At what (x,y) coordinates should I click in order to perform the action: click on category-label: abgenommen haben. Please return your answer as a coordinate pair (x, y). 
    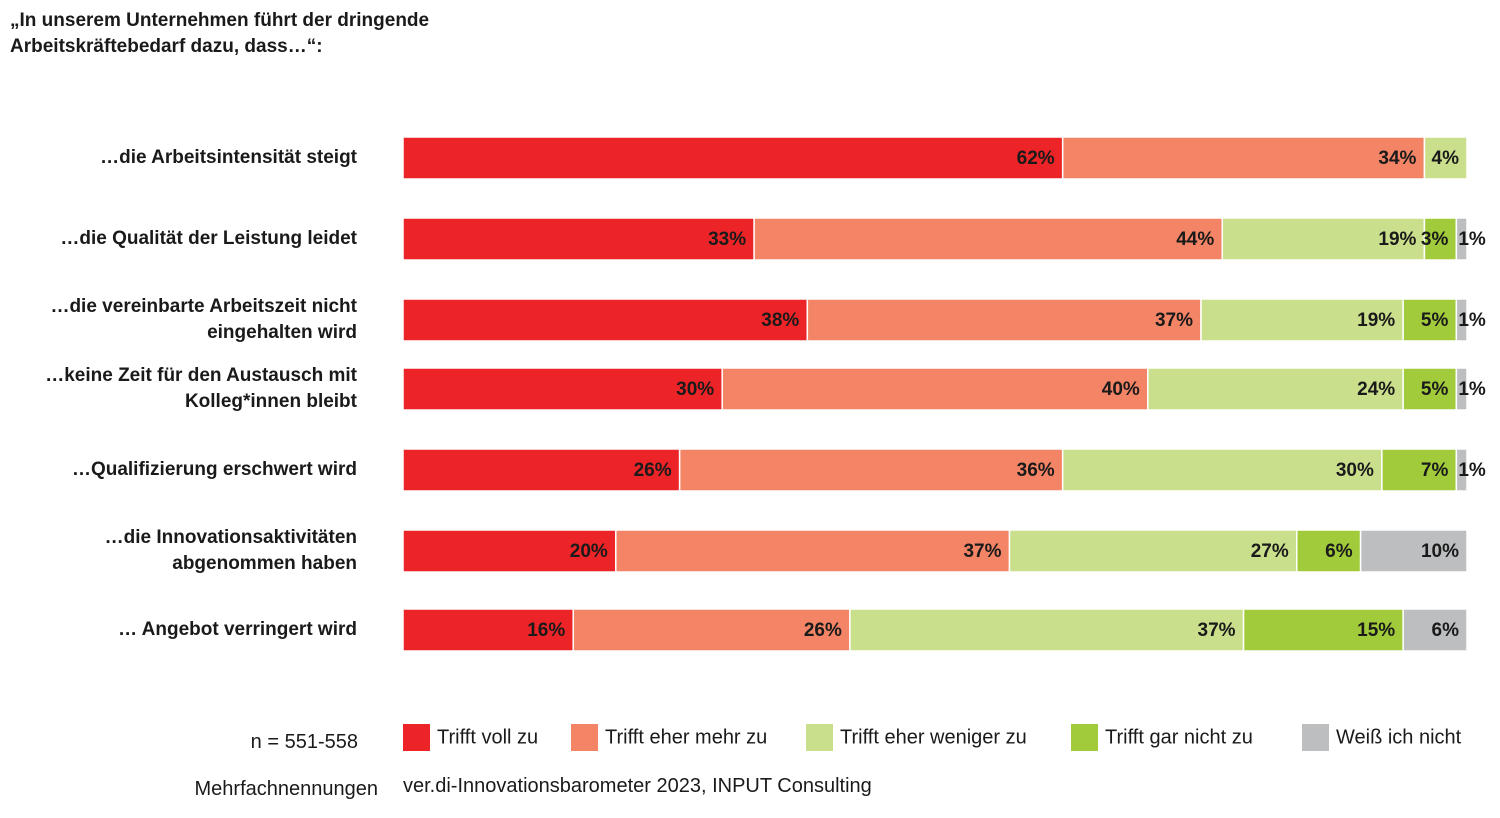
    Looking at the image, I should click on (264, 563).